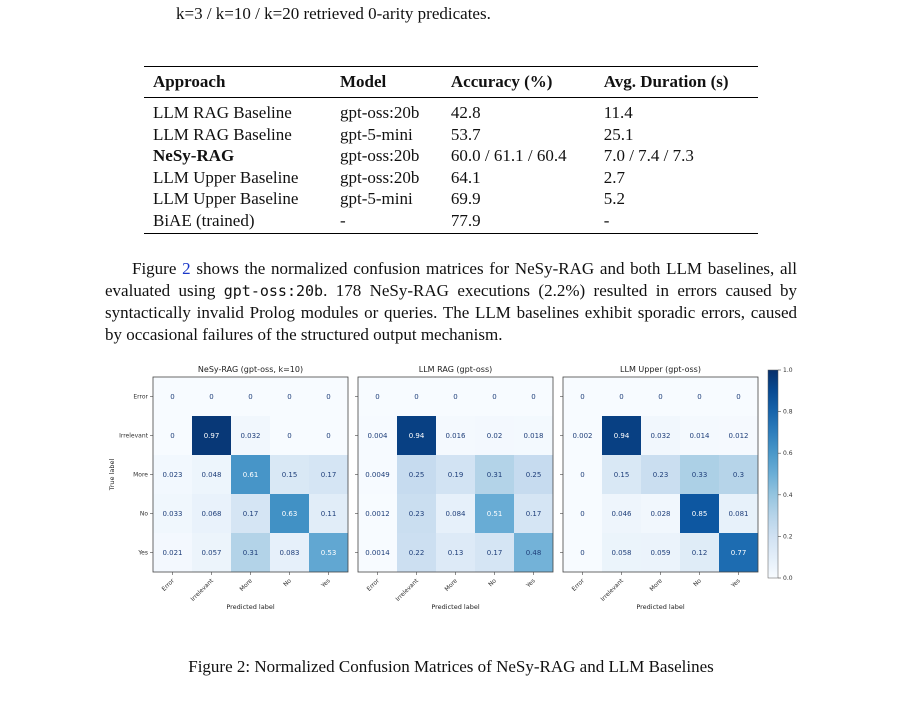 This screenshot has width=902, height=702. I want to click on cell-value-label: 0.068, so click(211, 514).